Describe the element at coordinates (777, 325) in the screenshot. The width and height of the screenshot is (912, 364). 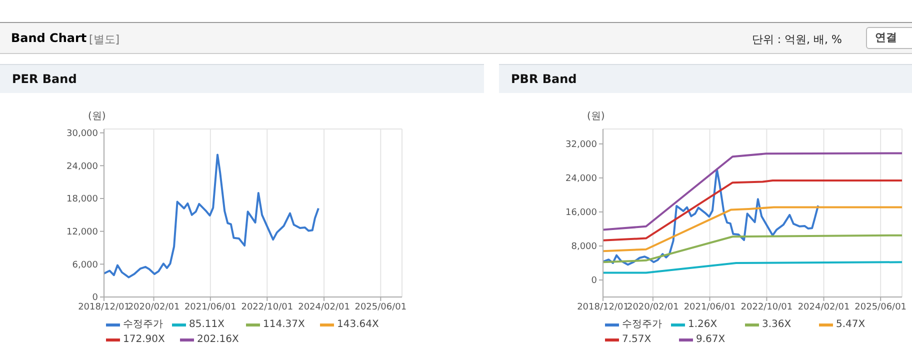
I see `legend-label: 3.36X` at that location.